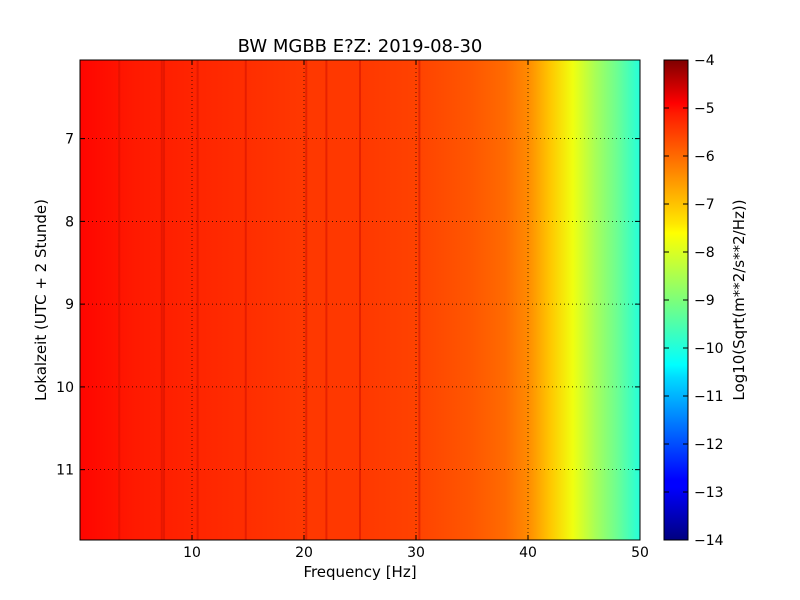  What do you see at coordinates (739, 299) in the screenshot?
I see `colorbar-label: Log10(Sqrt(m**2/s**2/Hz))` at bounding box center [739, 299].